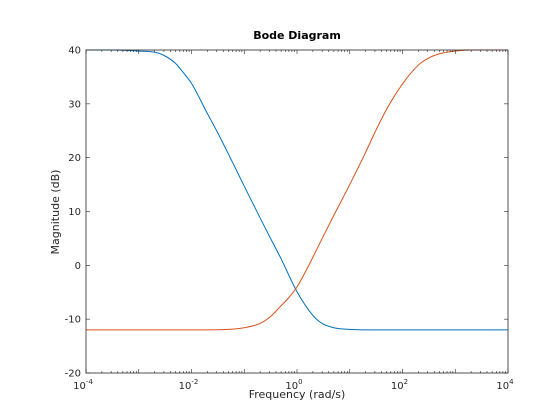  I want to click on y-tick-label: -20, so click(73, 374).